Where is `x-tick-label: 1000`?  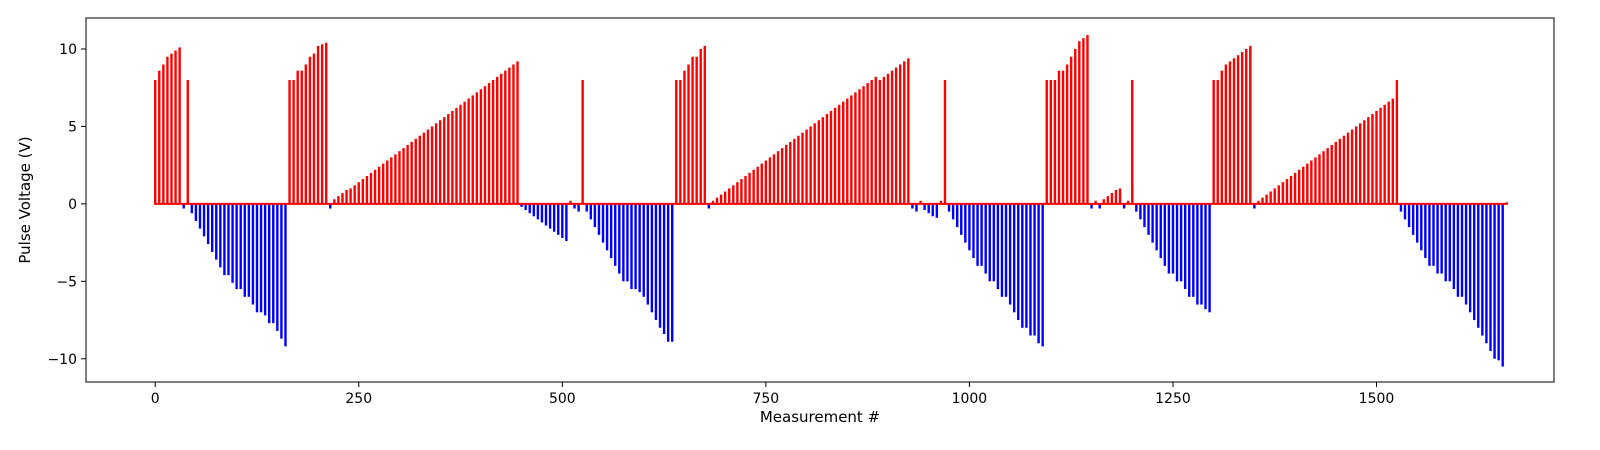
x-tick-label: 1000 is located at coordinates (970, 399).